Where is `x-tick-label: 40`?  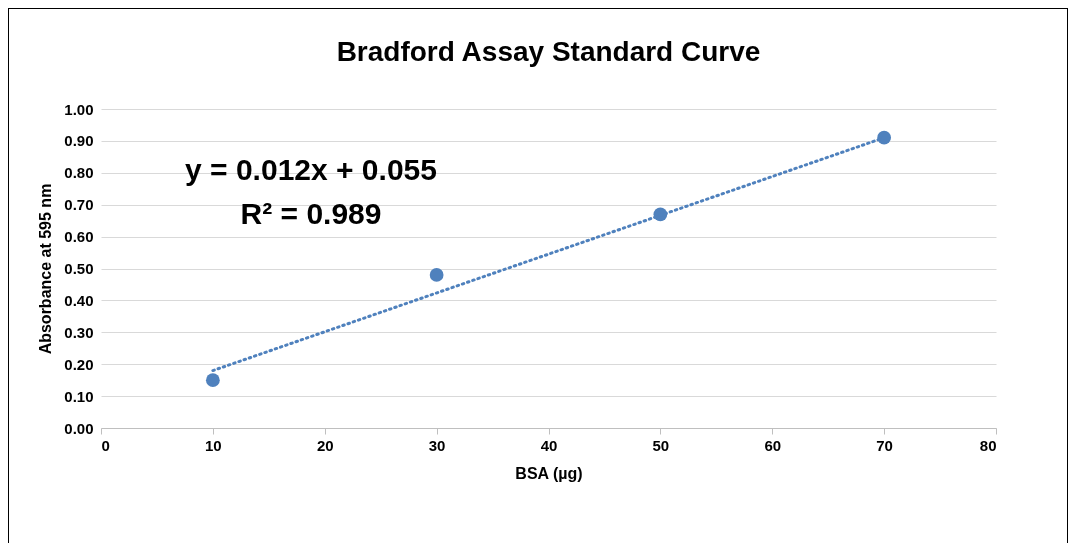
x-tick-label: 40 is located at coordinates (549, 445).